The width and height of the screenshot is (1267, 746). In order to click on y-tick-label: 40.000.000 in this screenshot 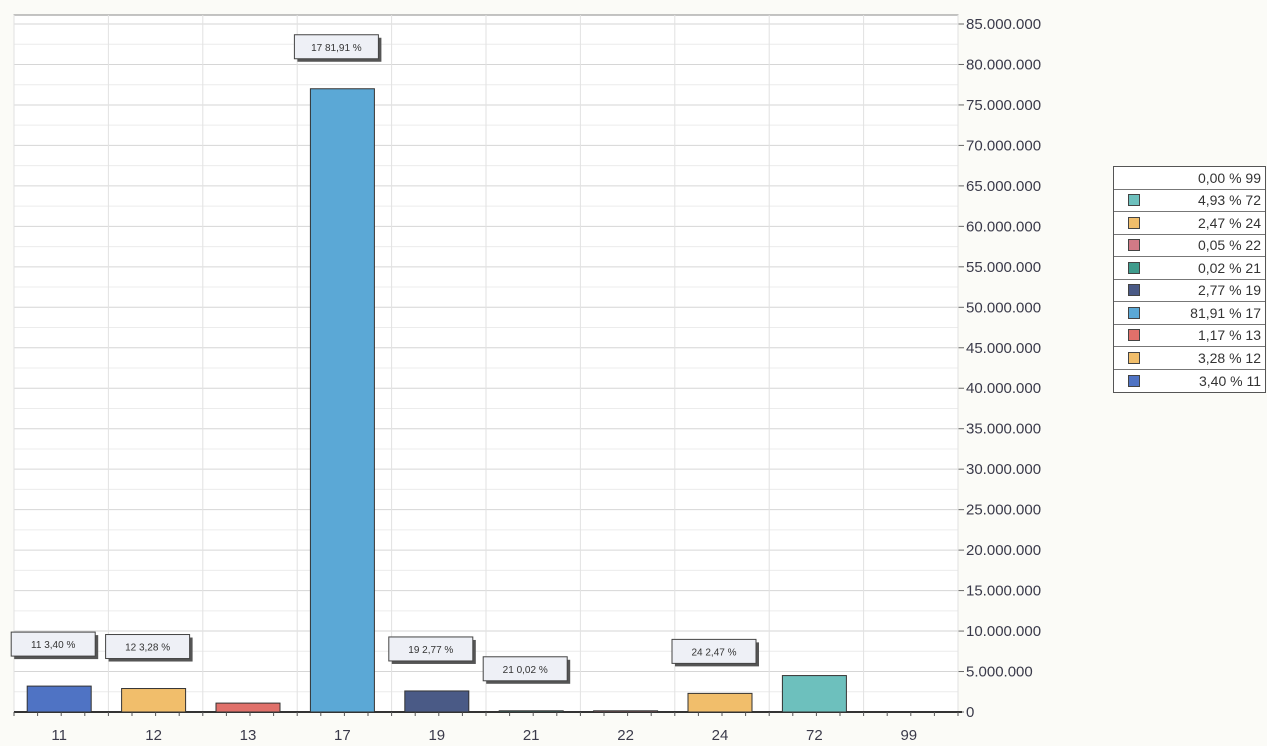, I will do `click(1003, 388)`.